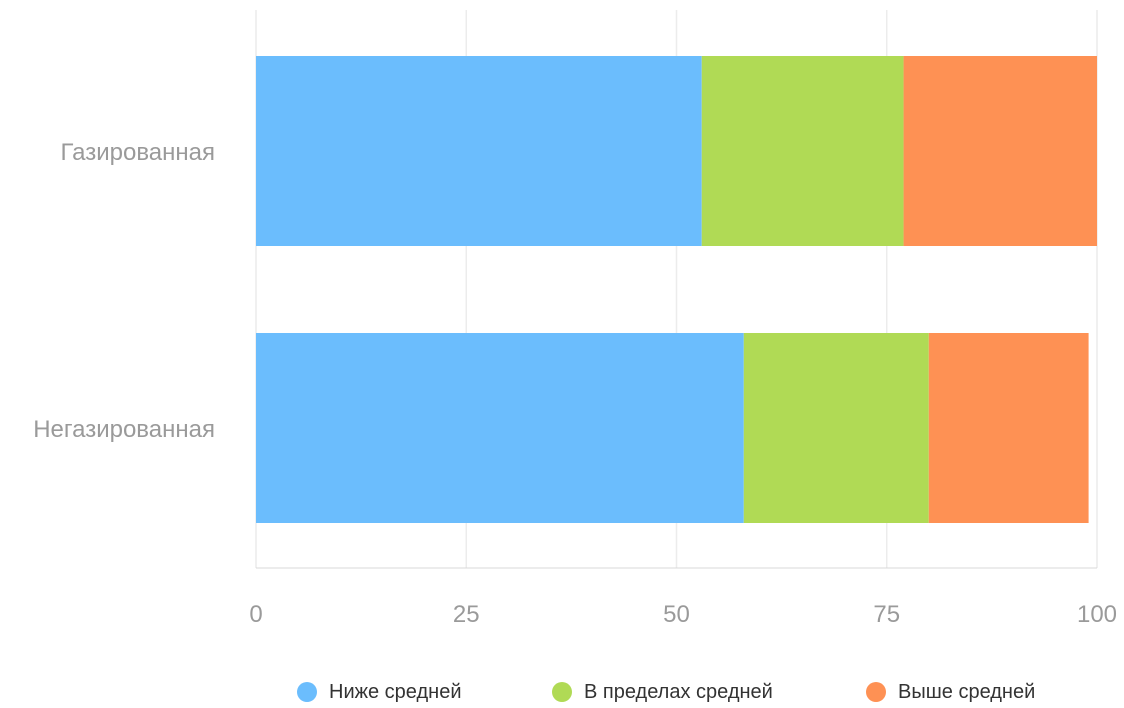 The height and width of the screenshot is (708, 1124). Describe the element at coordinates (124, 291) in the screenshot. I see `category-labels: Газированная Негазированная` at that location.